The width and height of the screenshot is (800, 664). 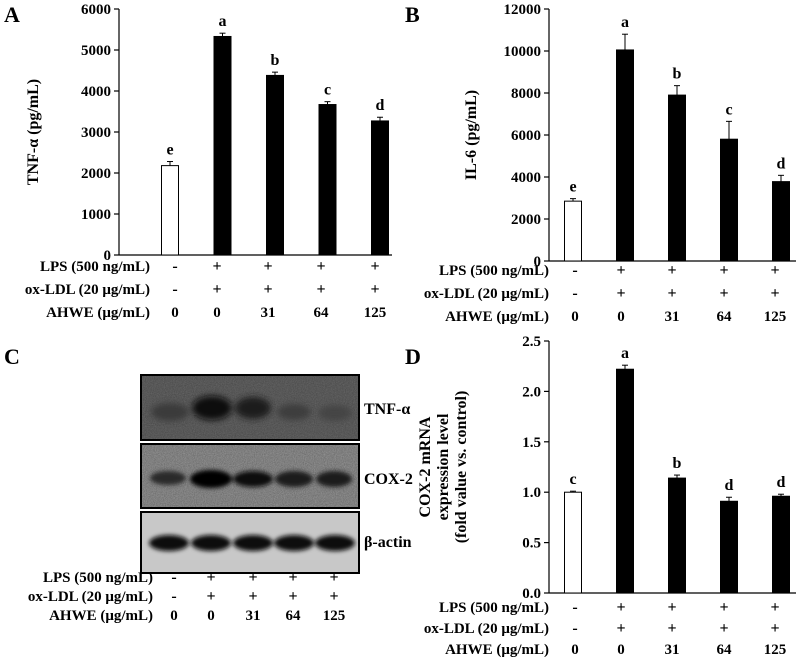 I want to click on condition-value: 125, so click(x=775, y=317).